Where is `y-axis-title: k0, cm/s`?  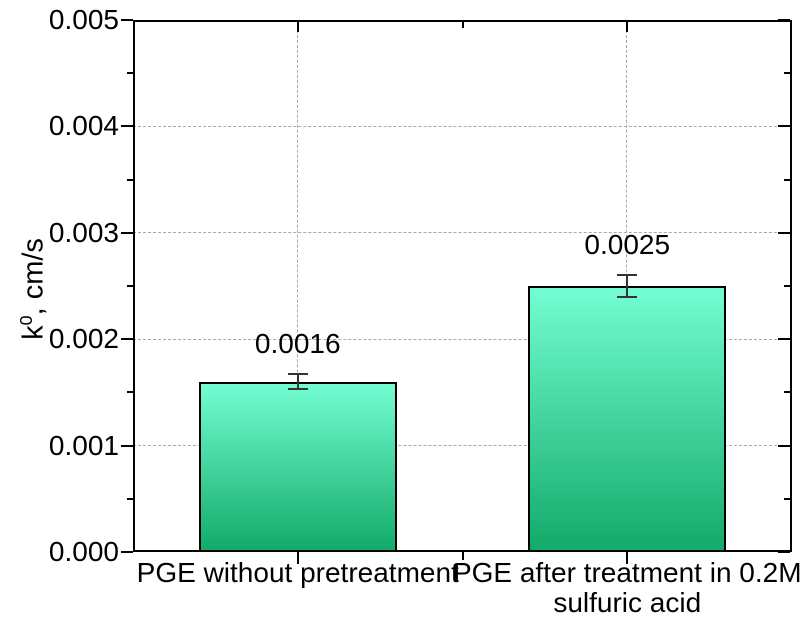 y-axis-title: k0, cm/s is located at coordinates (27, 289).